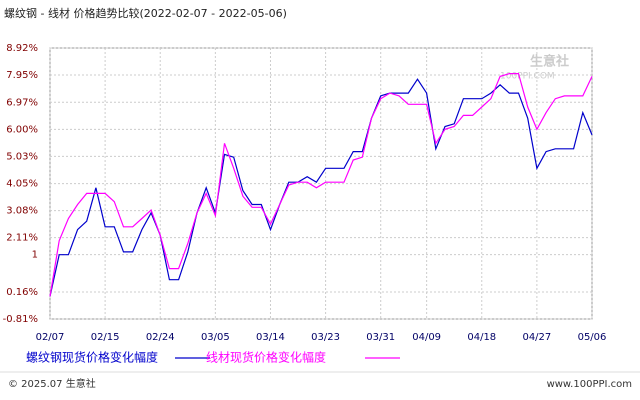 The image size is (640, 400). Describe the element at coordinates (22, 238) in the screenshot. I see `y-tick-label: 2.11%` at that location.